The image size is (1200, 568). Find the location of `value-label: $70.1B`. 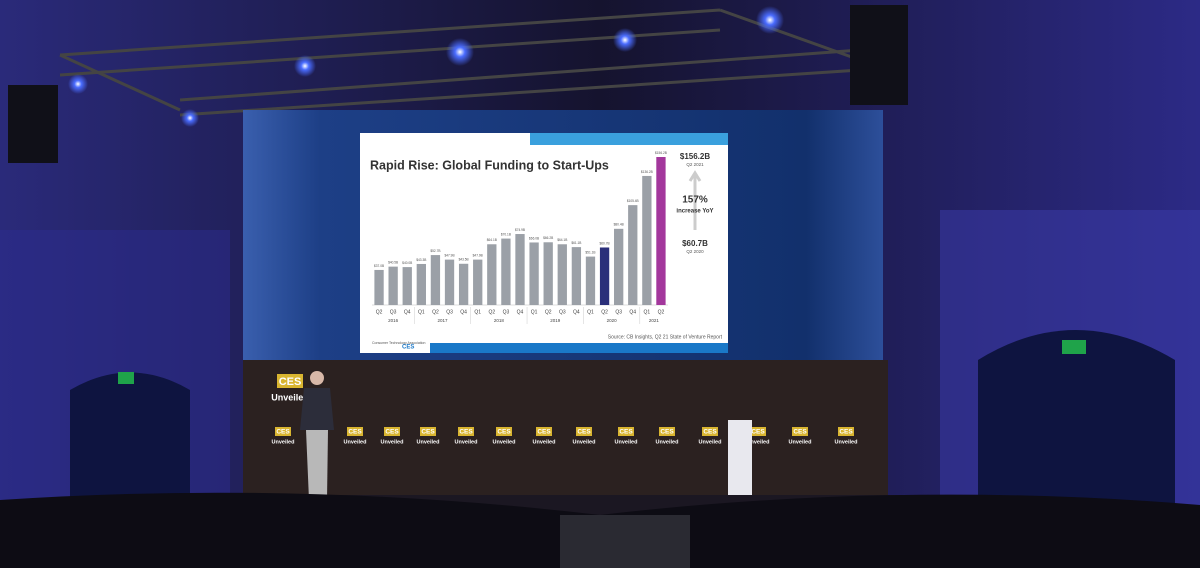

value-label: $70.1B is located at coordinates (506, 234).